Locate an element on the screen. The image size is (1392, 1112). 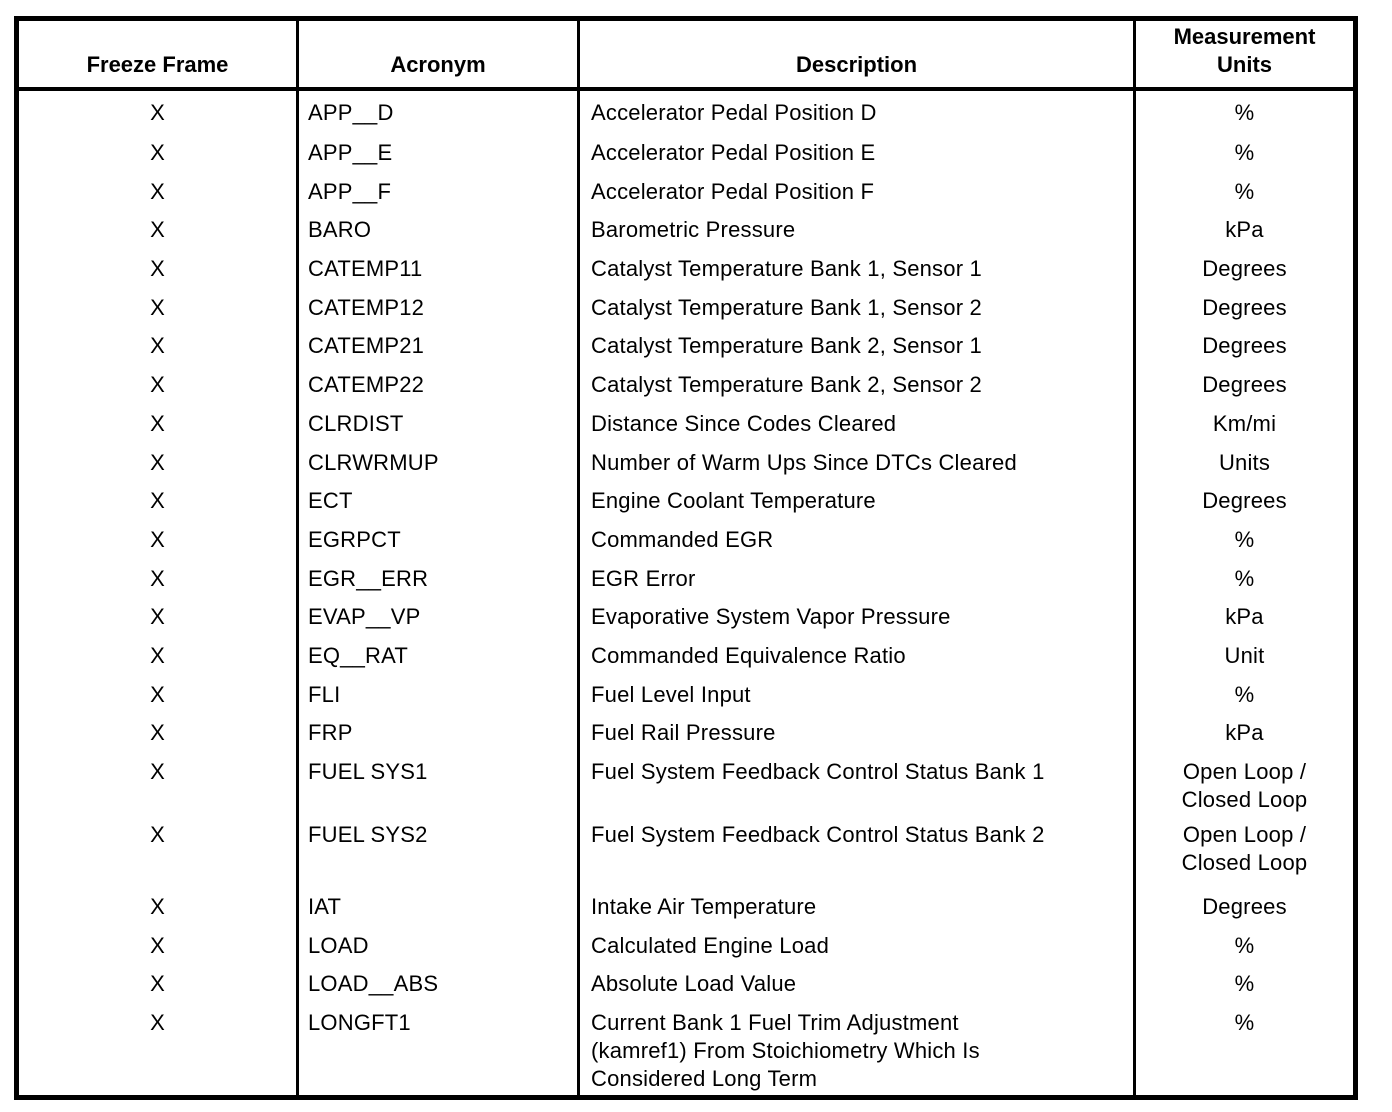
table-row: X EQ__RAT Commanded Equivalence Ratio Unit is located at coordinates (686, 659).